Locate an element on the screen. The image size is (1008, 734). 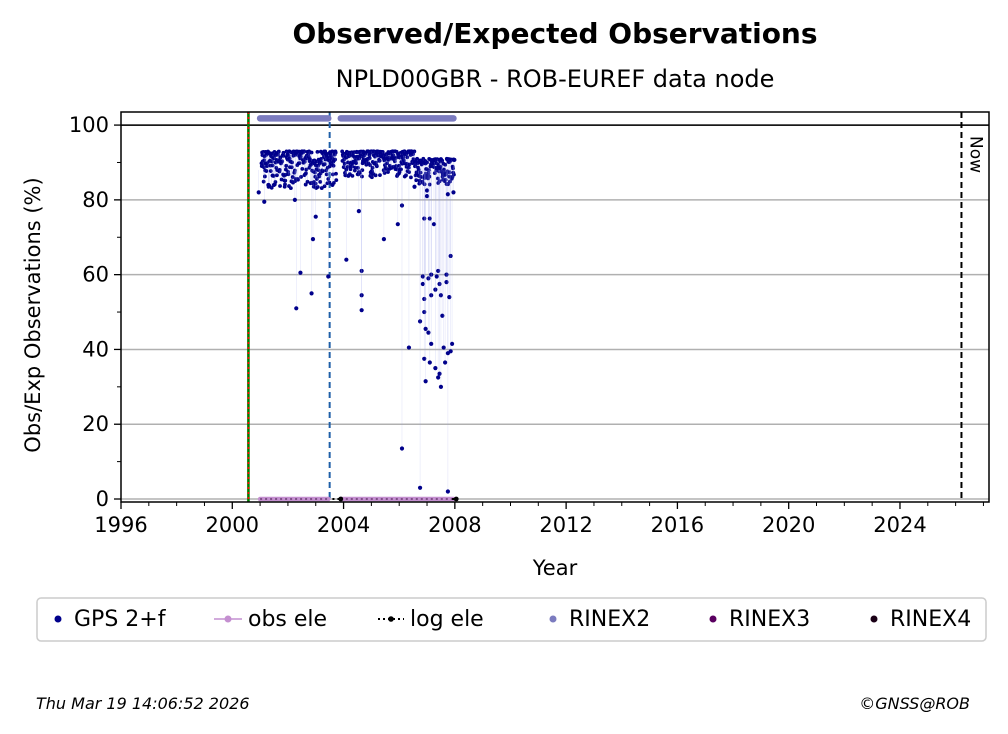
legend-entry-rinex3: RINEX3 is located at coordinates (759, 619).